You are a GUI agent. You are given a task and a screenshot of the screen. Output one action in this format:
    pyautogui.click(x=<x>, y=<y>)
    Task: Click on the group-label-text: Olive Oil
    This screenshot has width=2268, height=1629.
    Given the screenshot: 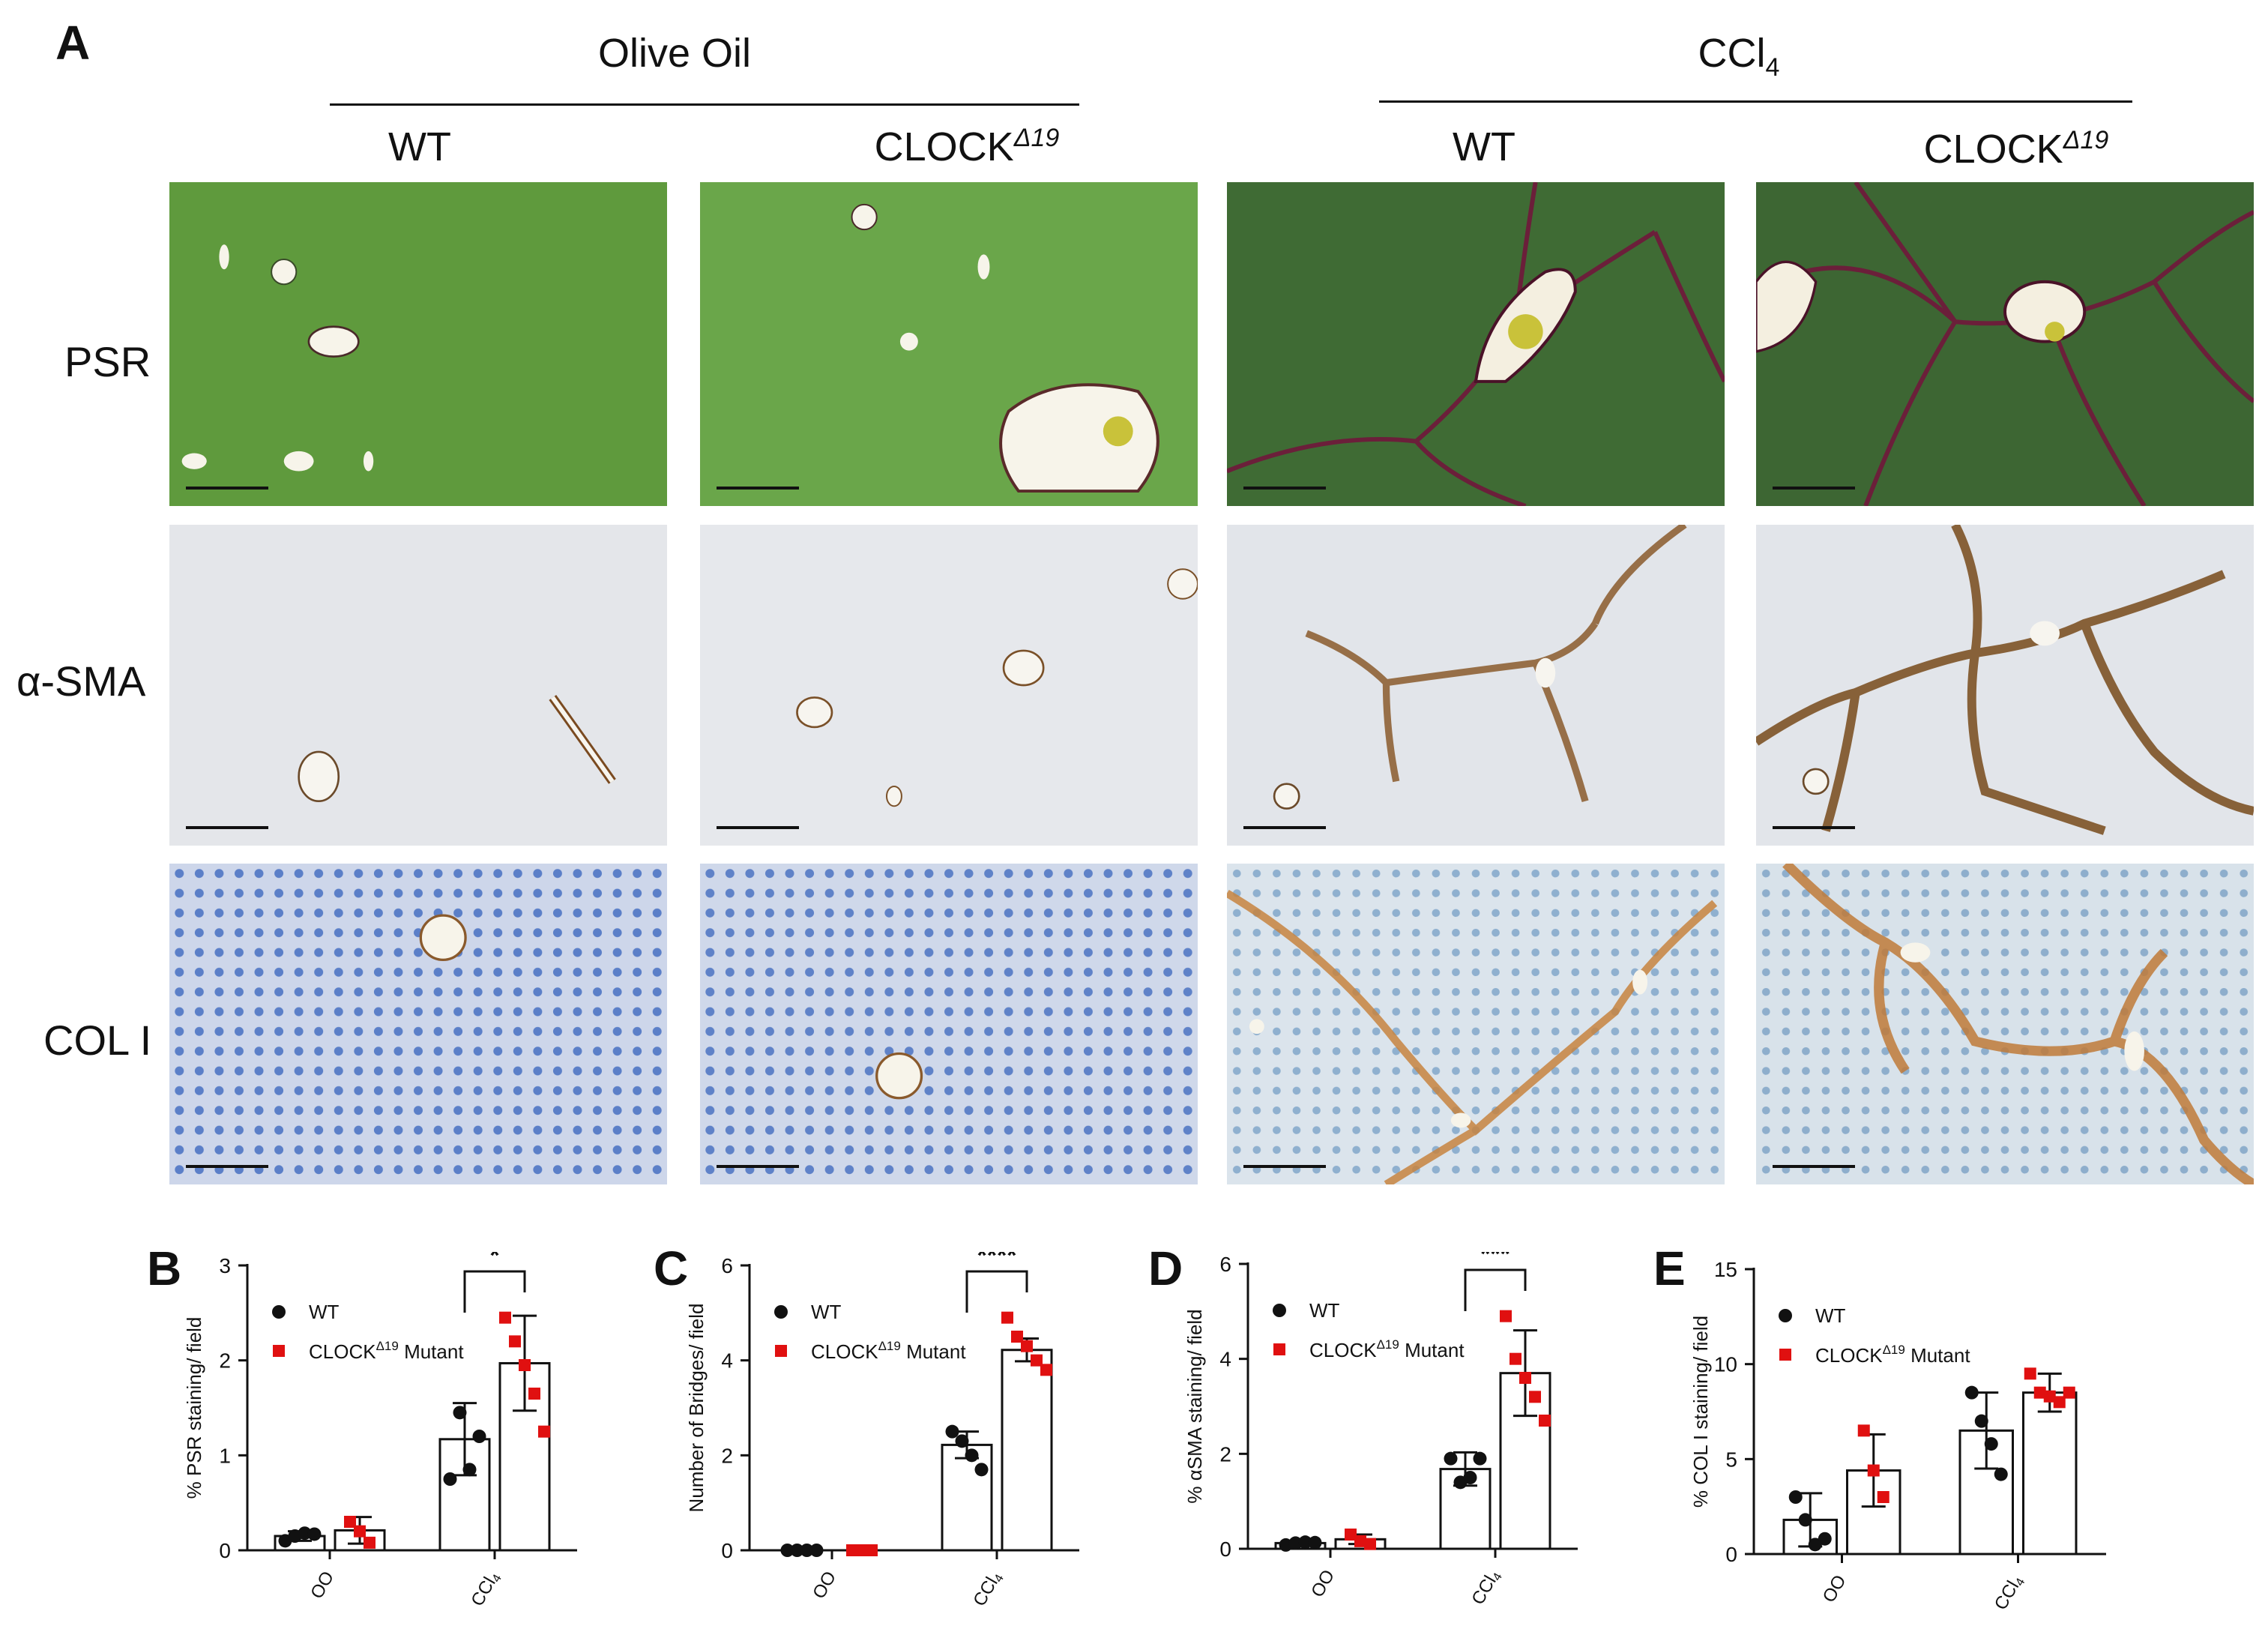 What is the action you would take?
    pyautogui.click(x=674, y=53)
    